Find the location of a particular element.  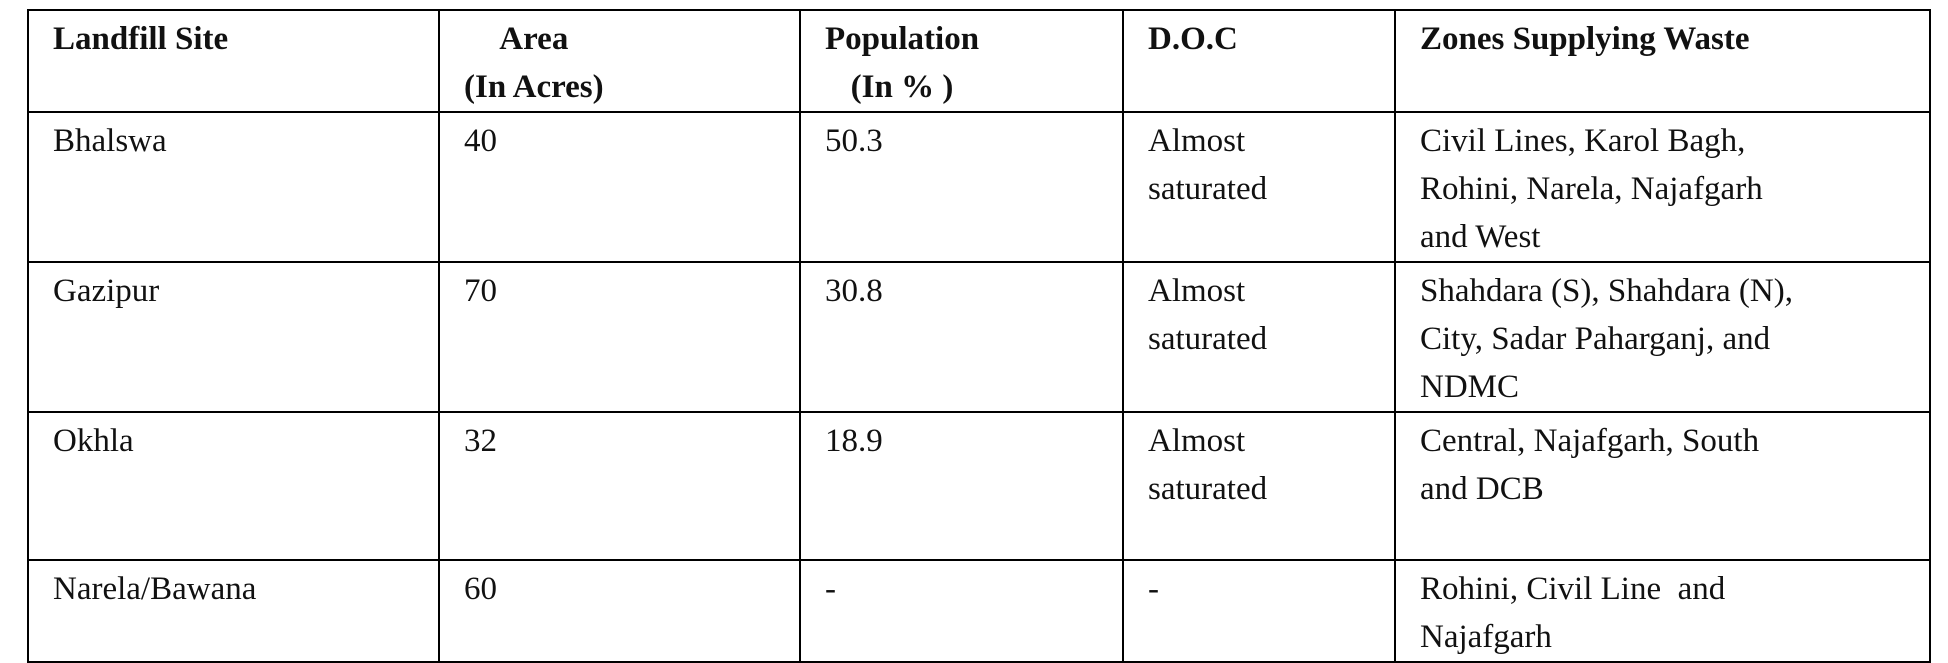

table-cell: 32 is located at coordinates (619, 486).